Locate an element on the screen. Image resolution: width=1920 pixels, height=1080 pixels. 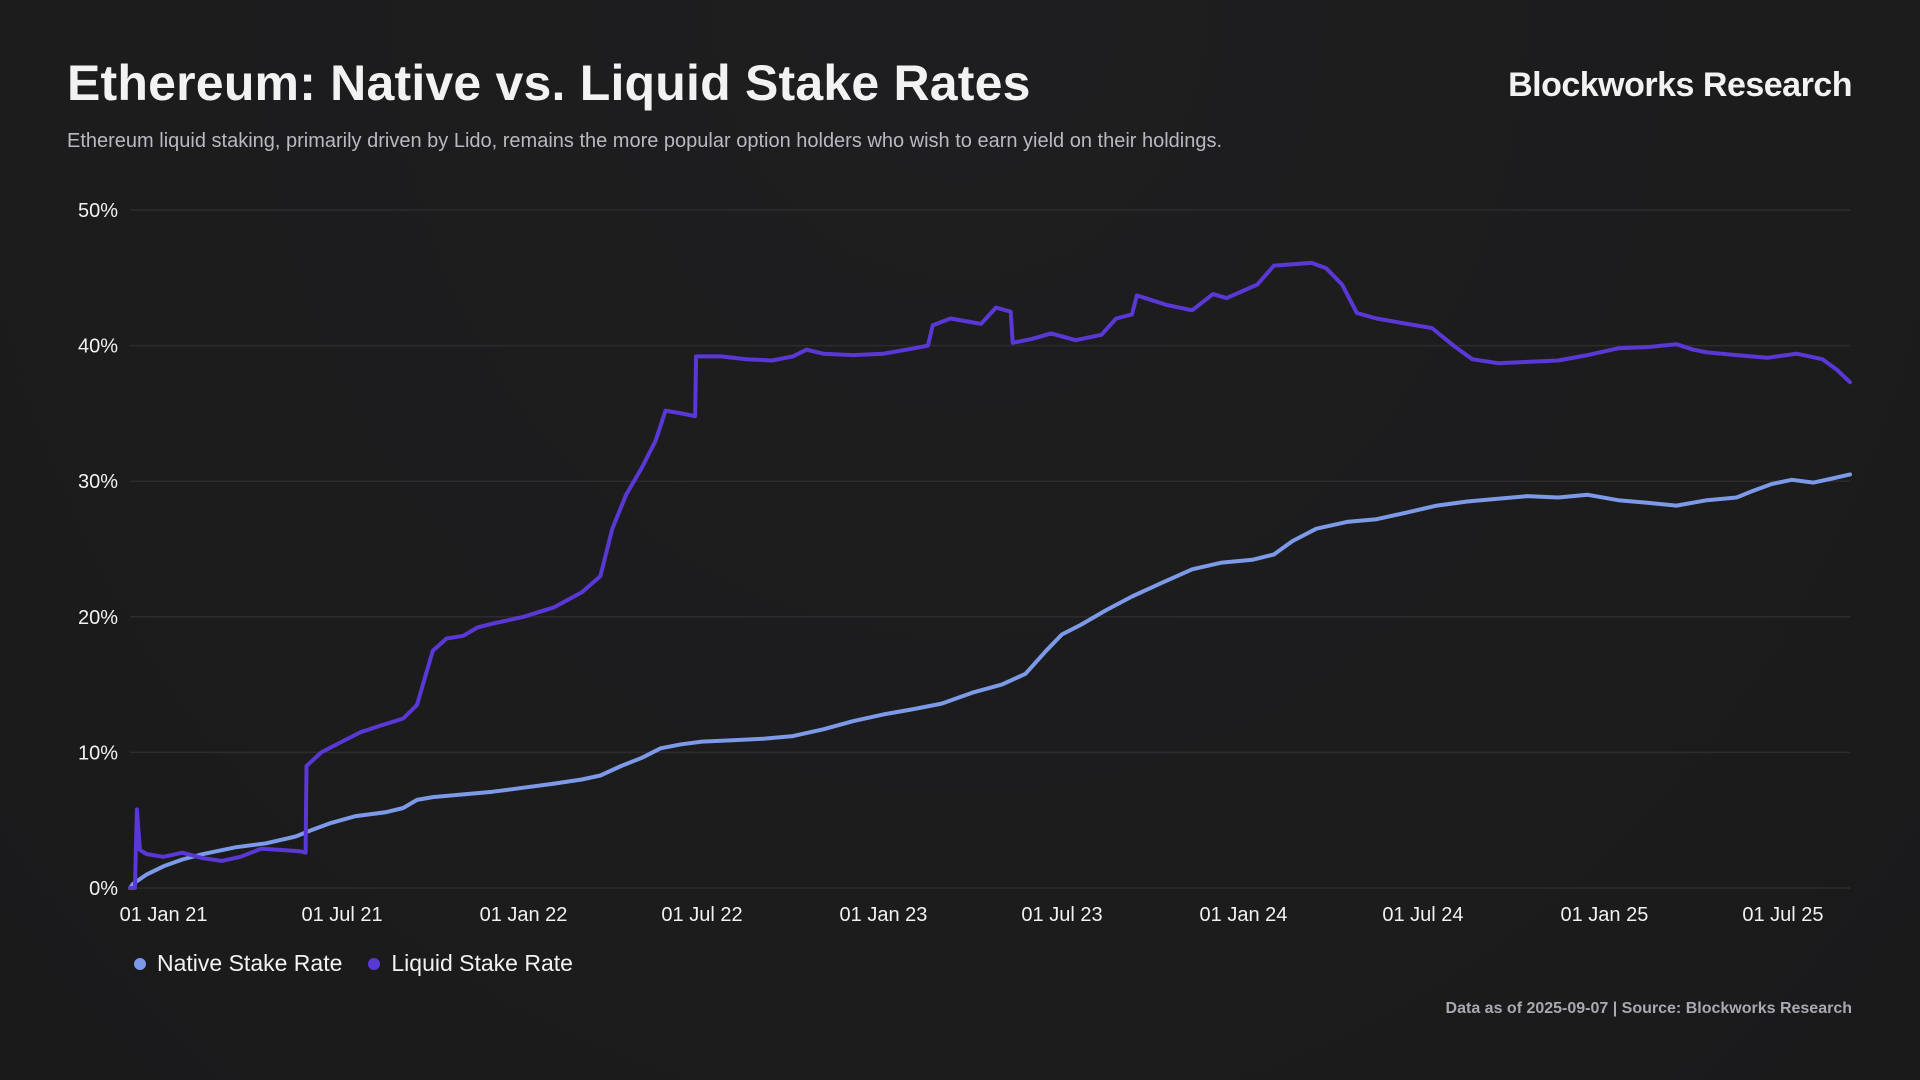
legend-label-liquid: Liquid Stake Rate is located at coordinates (482, 963).